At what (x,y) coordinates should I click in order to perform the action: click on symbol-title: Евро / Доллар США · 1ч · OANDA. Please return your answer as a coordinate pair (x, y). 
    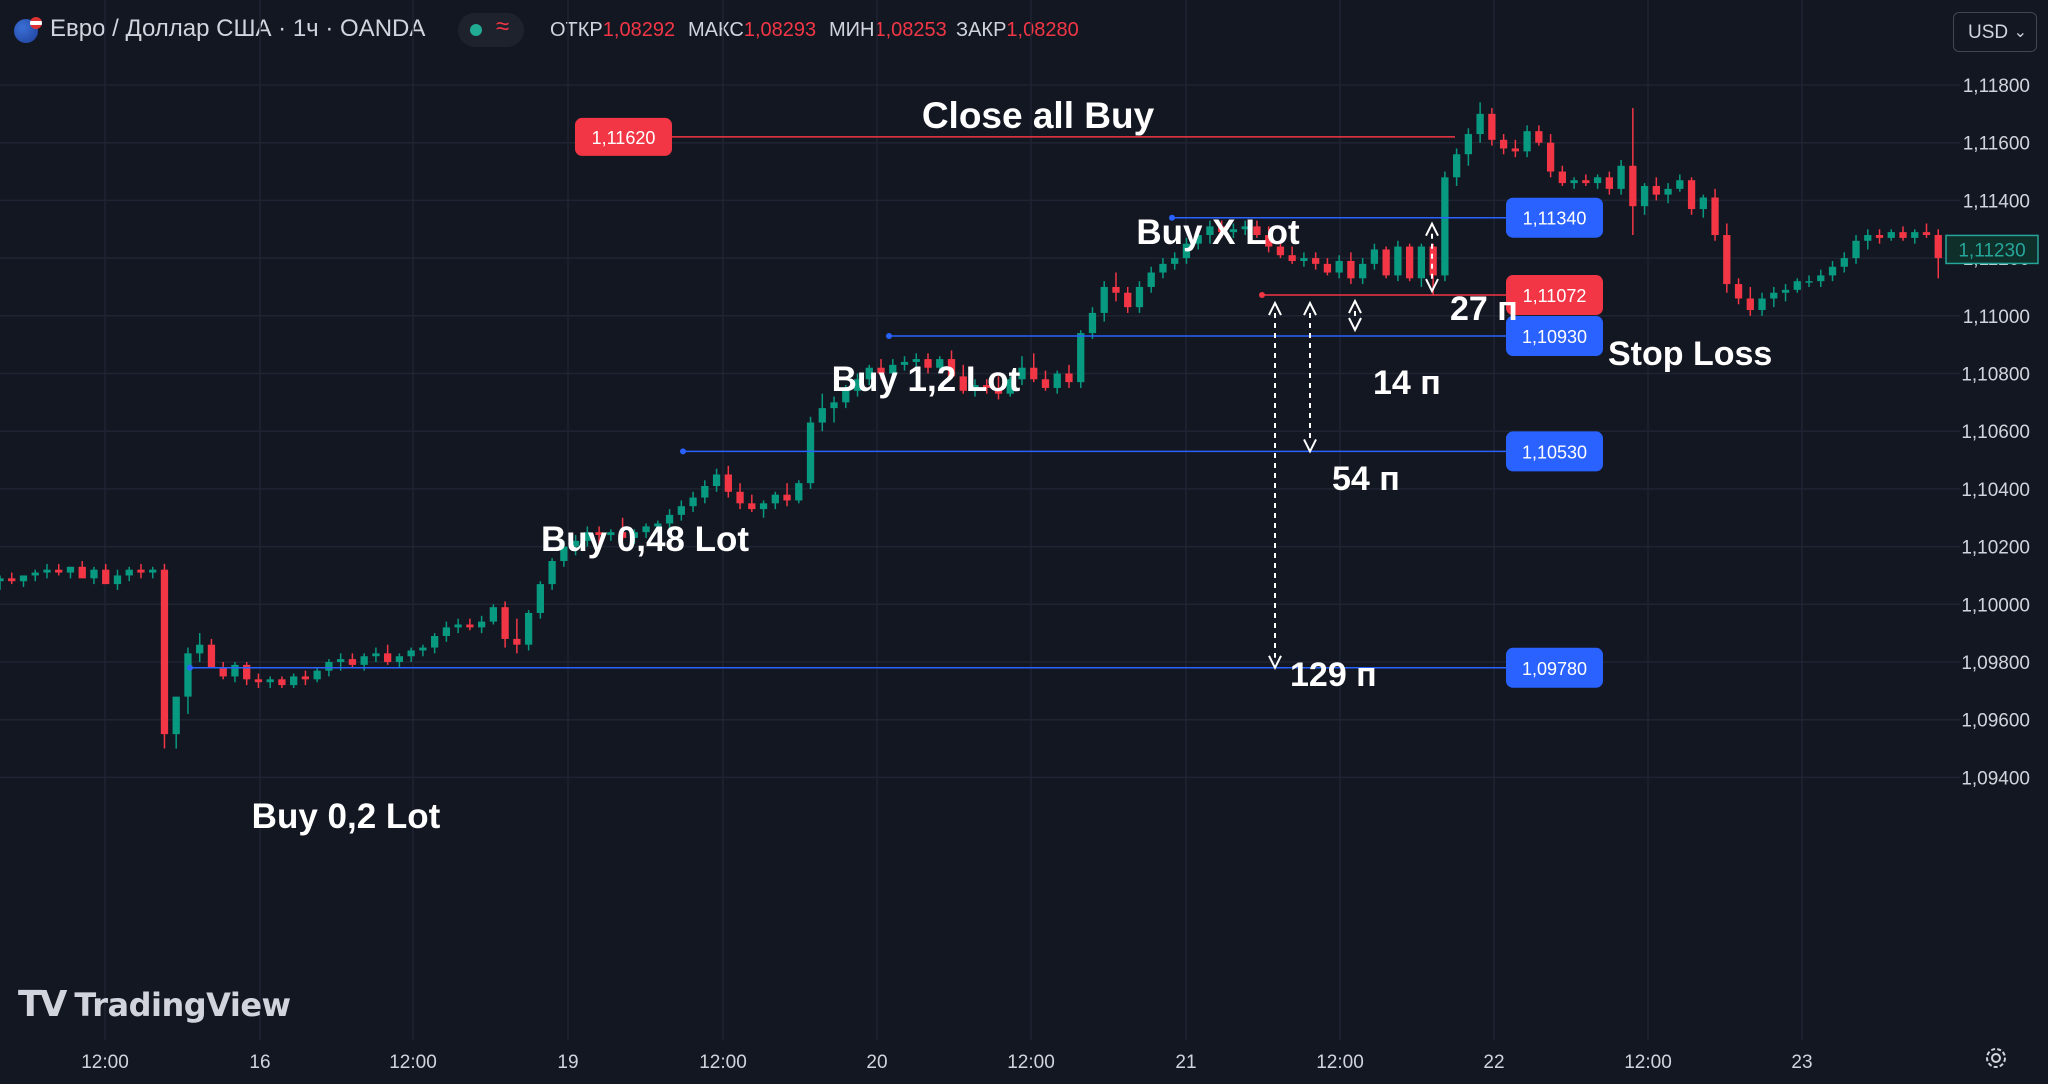
    Looking at the image, I should click on (238, 28).